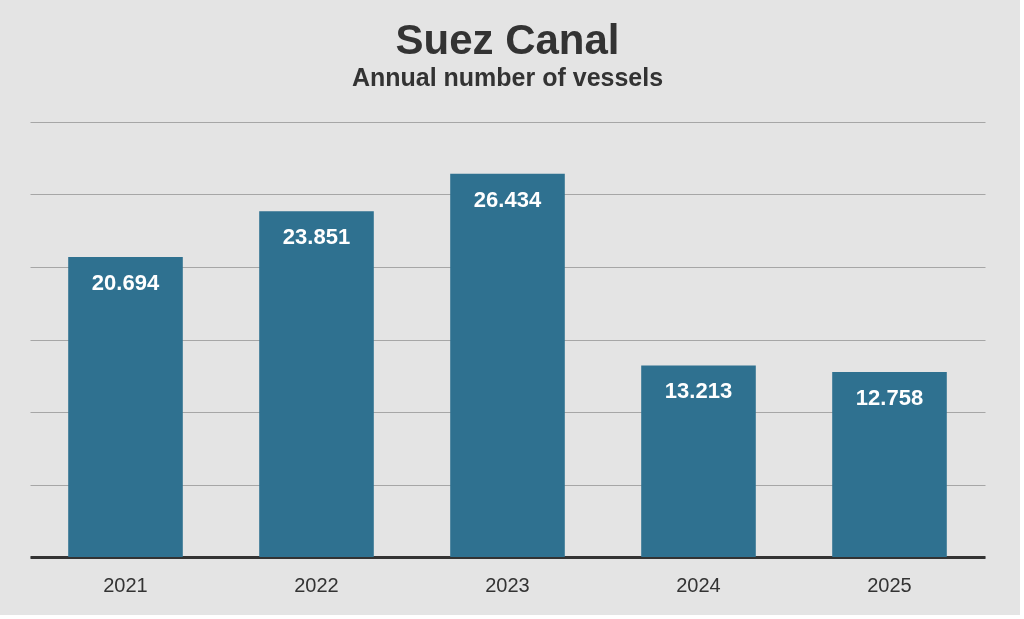 This screenshot has width=1024, height=619. Describe the element at coordinates (125, 584) in the screenshot. I see `x-tick-label: 2021` at that location.